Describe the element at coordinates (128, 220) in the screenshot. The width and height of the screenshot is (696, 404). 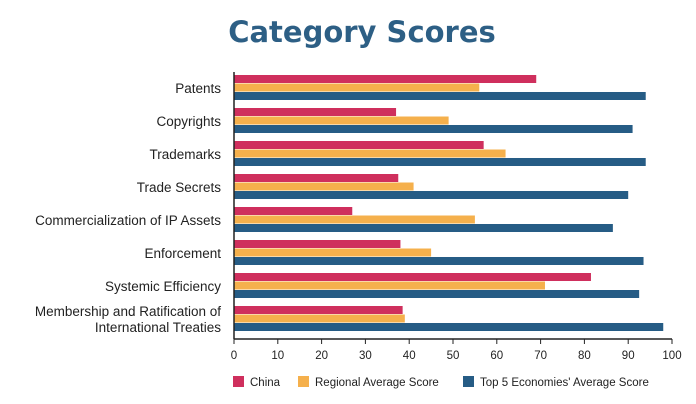
I see `category-label-5: Commercialization of IP Assets` at that location.